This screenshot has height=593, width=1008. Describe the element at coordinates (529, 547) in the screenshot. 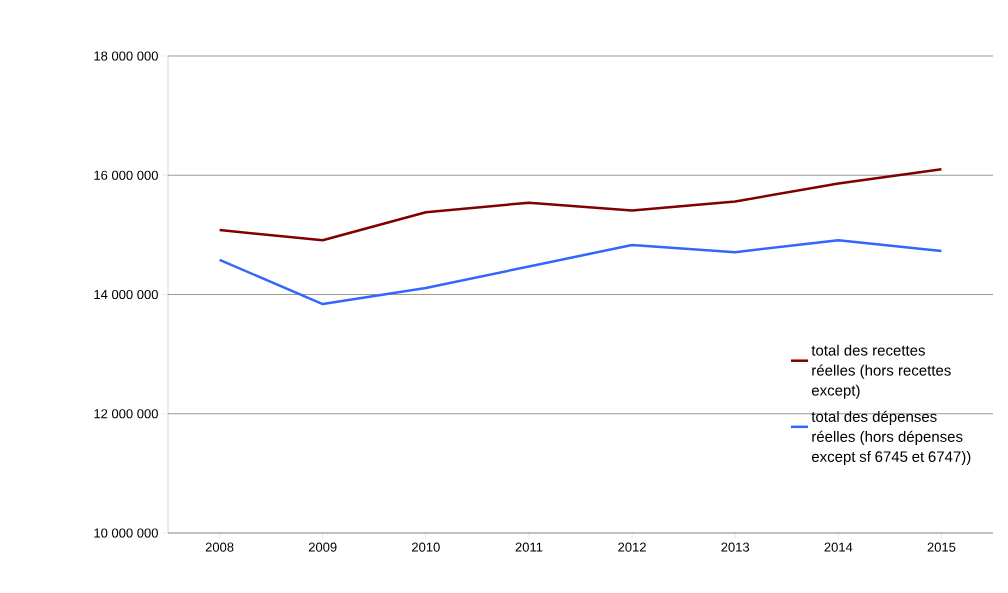

I see `x-tick-label: 2011` at that location.